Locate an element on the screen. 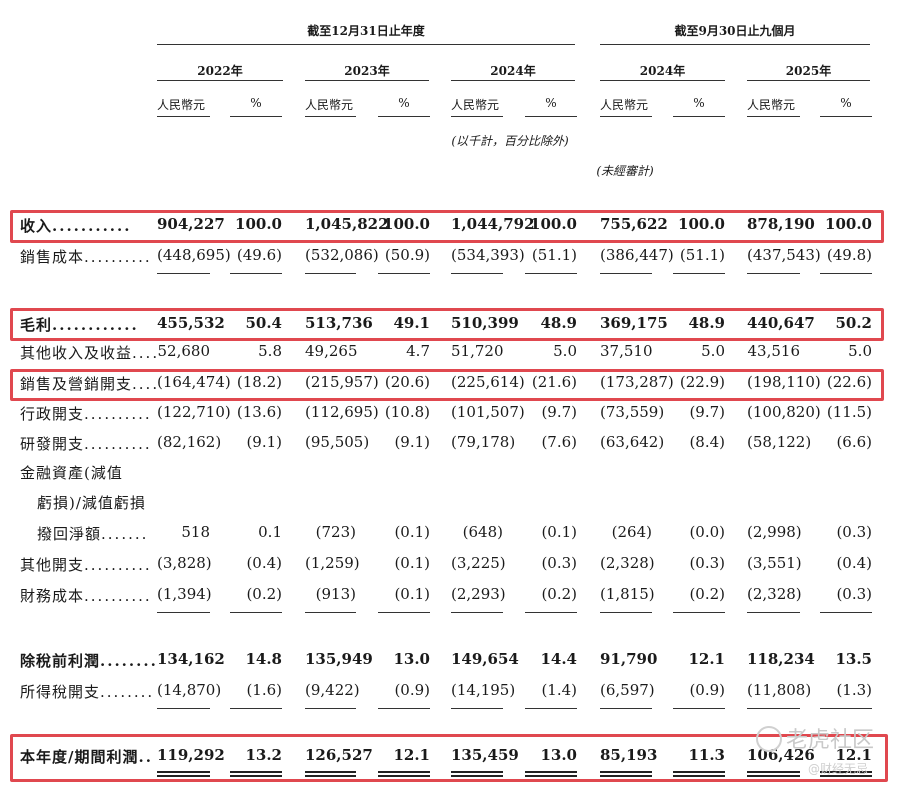 This screenshot has height=789, width=900. table-cell: 52,680 is located at coordinates (184, 351).